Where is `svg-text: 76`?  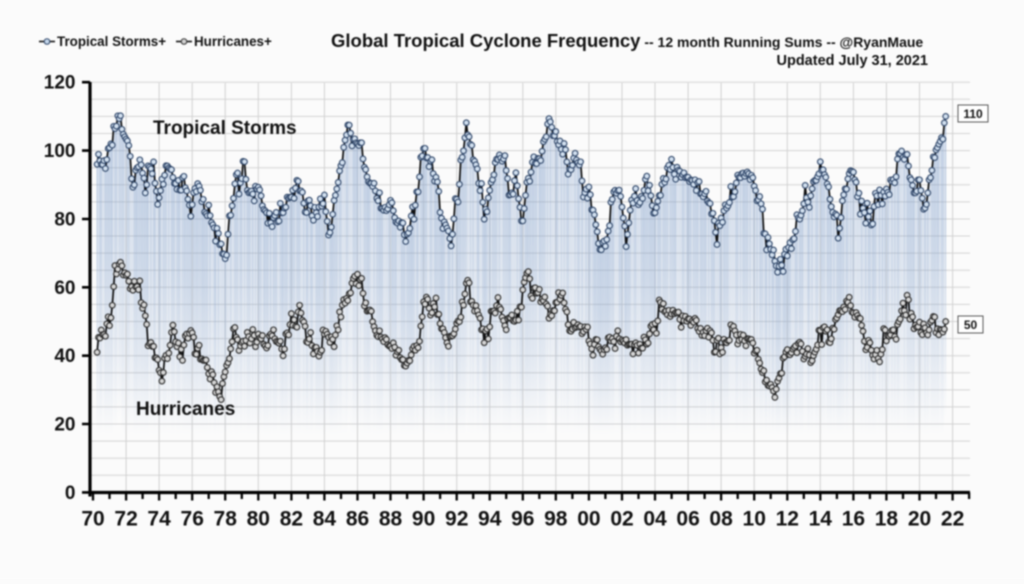 svg-text: 76 is located at coordinates (192, 519).